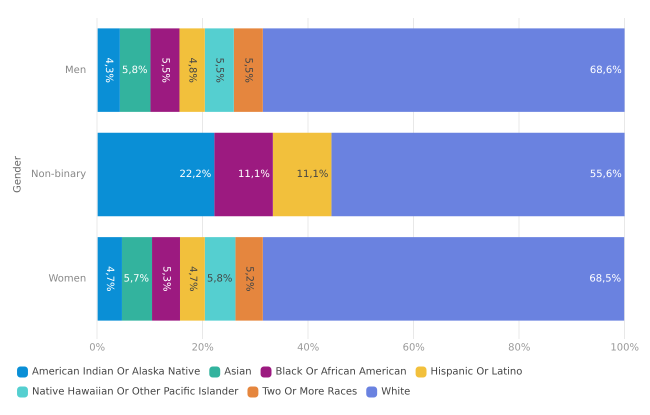  I want to click on x-tick-label: 80%, so click(519, 348).